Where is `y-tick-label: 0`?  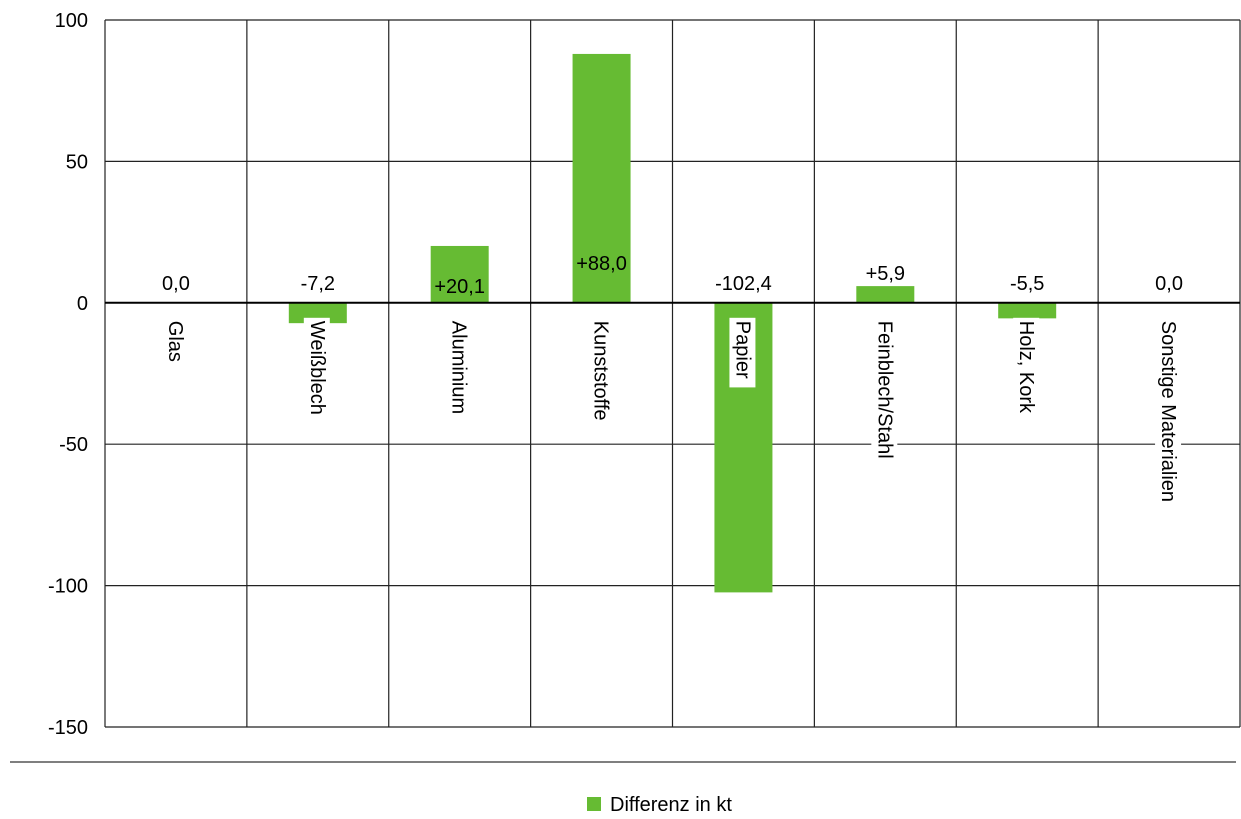
y-tick-label: 0 is located at coordinates (82, 304).